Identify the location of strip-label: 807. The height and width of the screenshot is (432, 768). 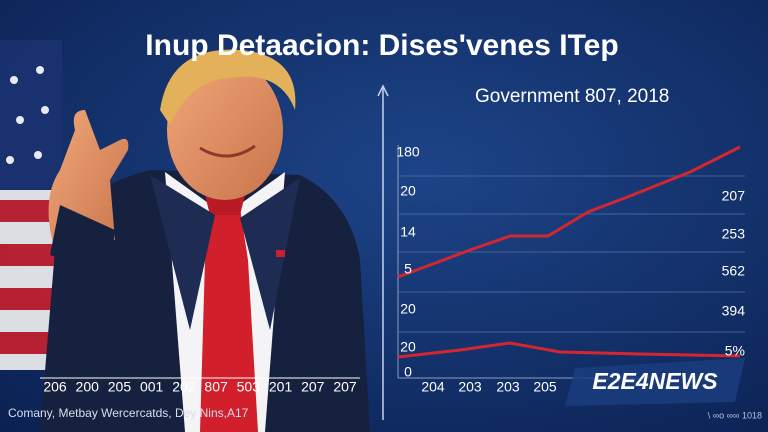
(216, 387).